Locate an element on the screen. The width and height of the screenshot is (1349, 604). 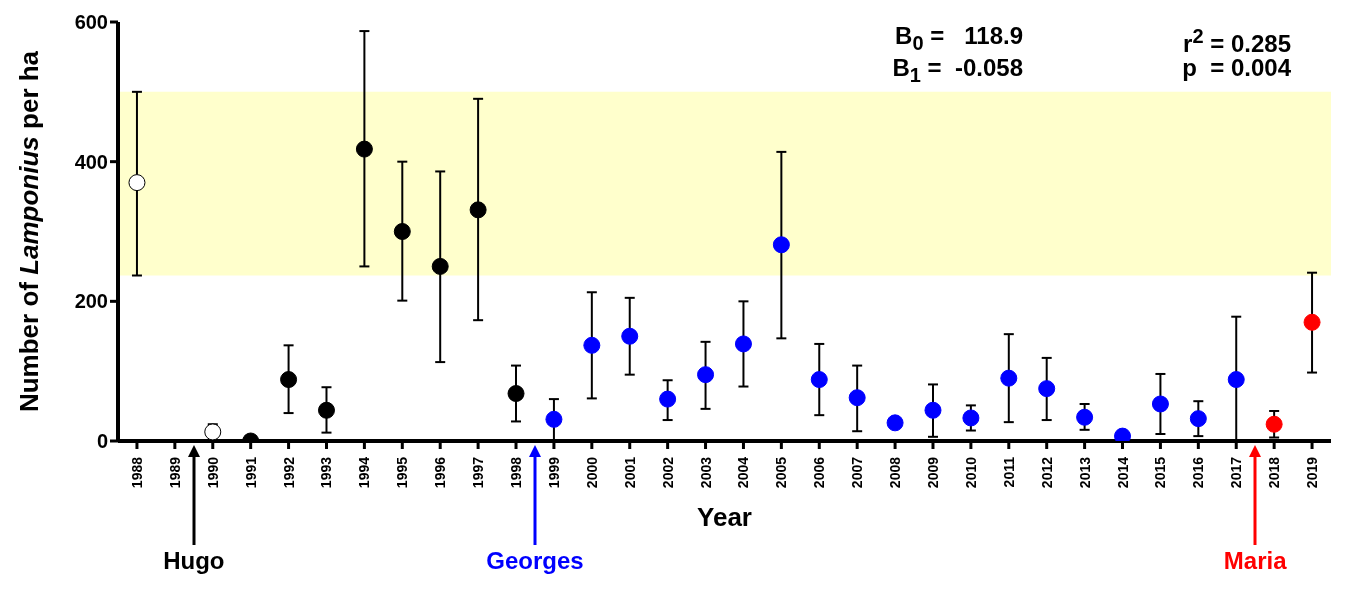
y-tick-label: 0 is located at coordinates (102, 441).